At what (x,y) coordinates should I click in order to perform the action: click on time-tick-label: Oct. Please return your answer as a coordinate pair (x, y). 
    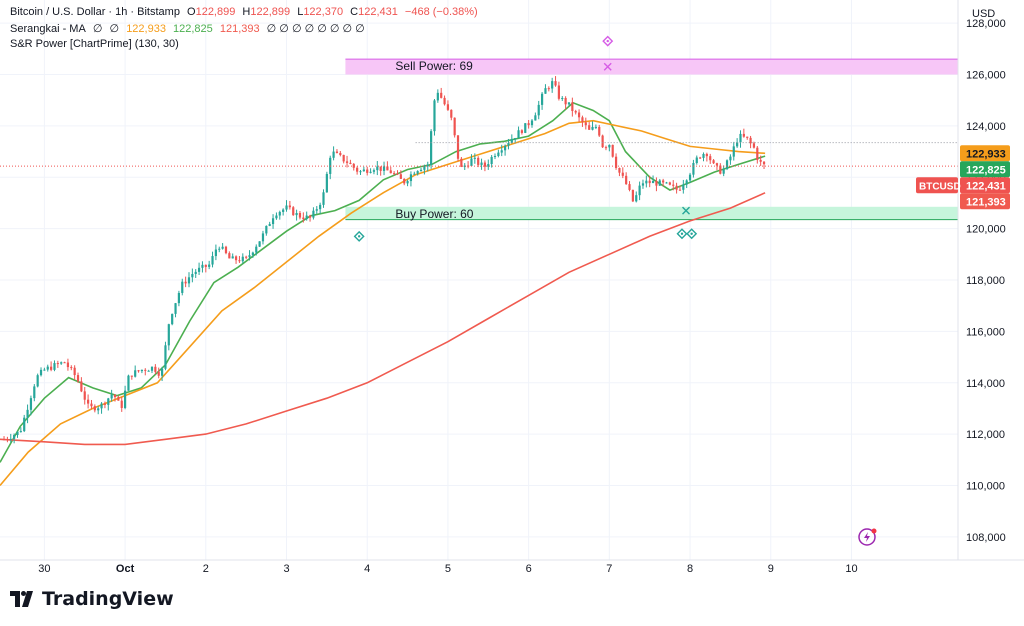
    Looking at the image, I should click on (125, 569).